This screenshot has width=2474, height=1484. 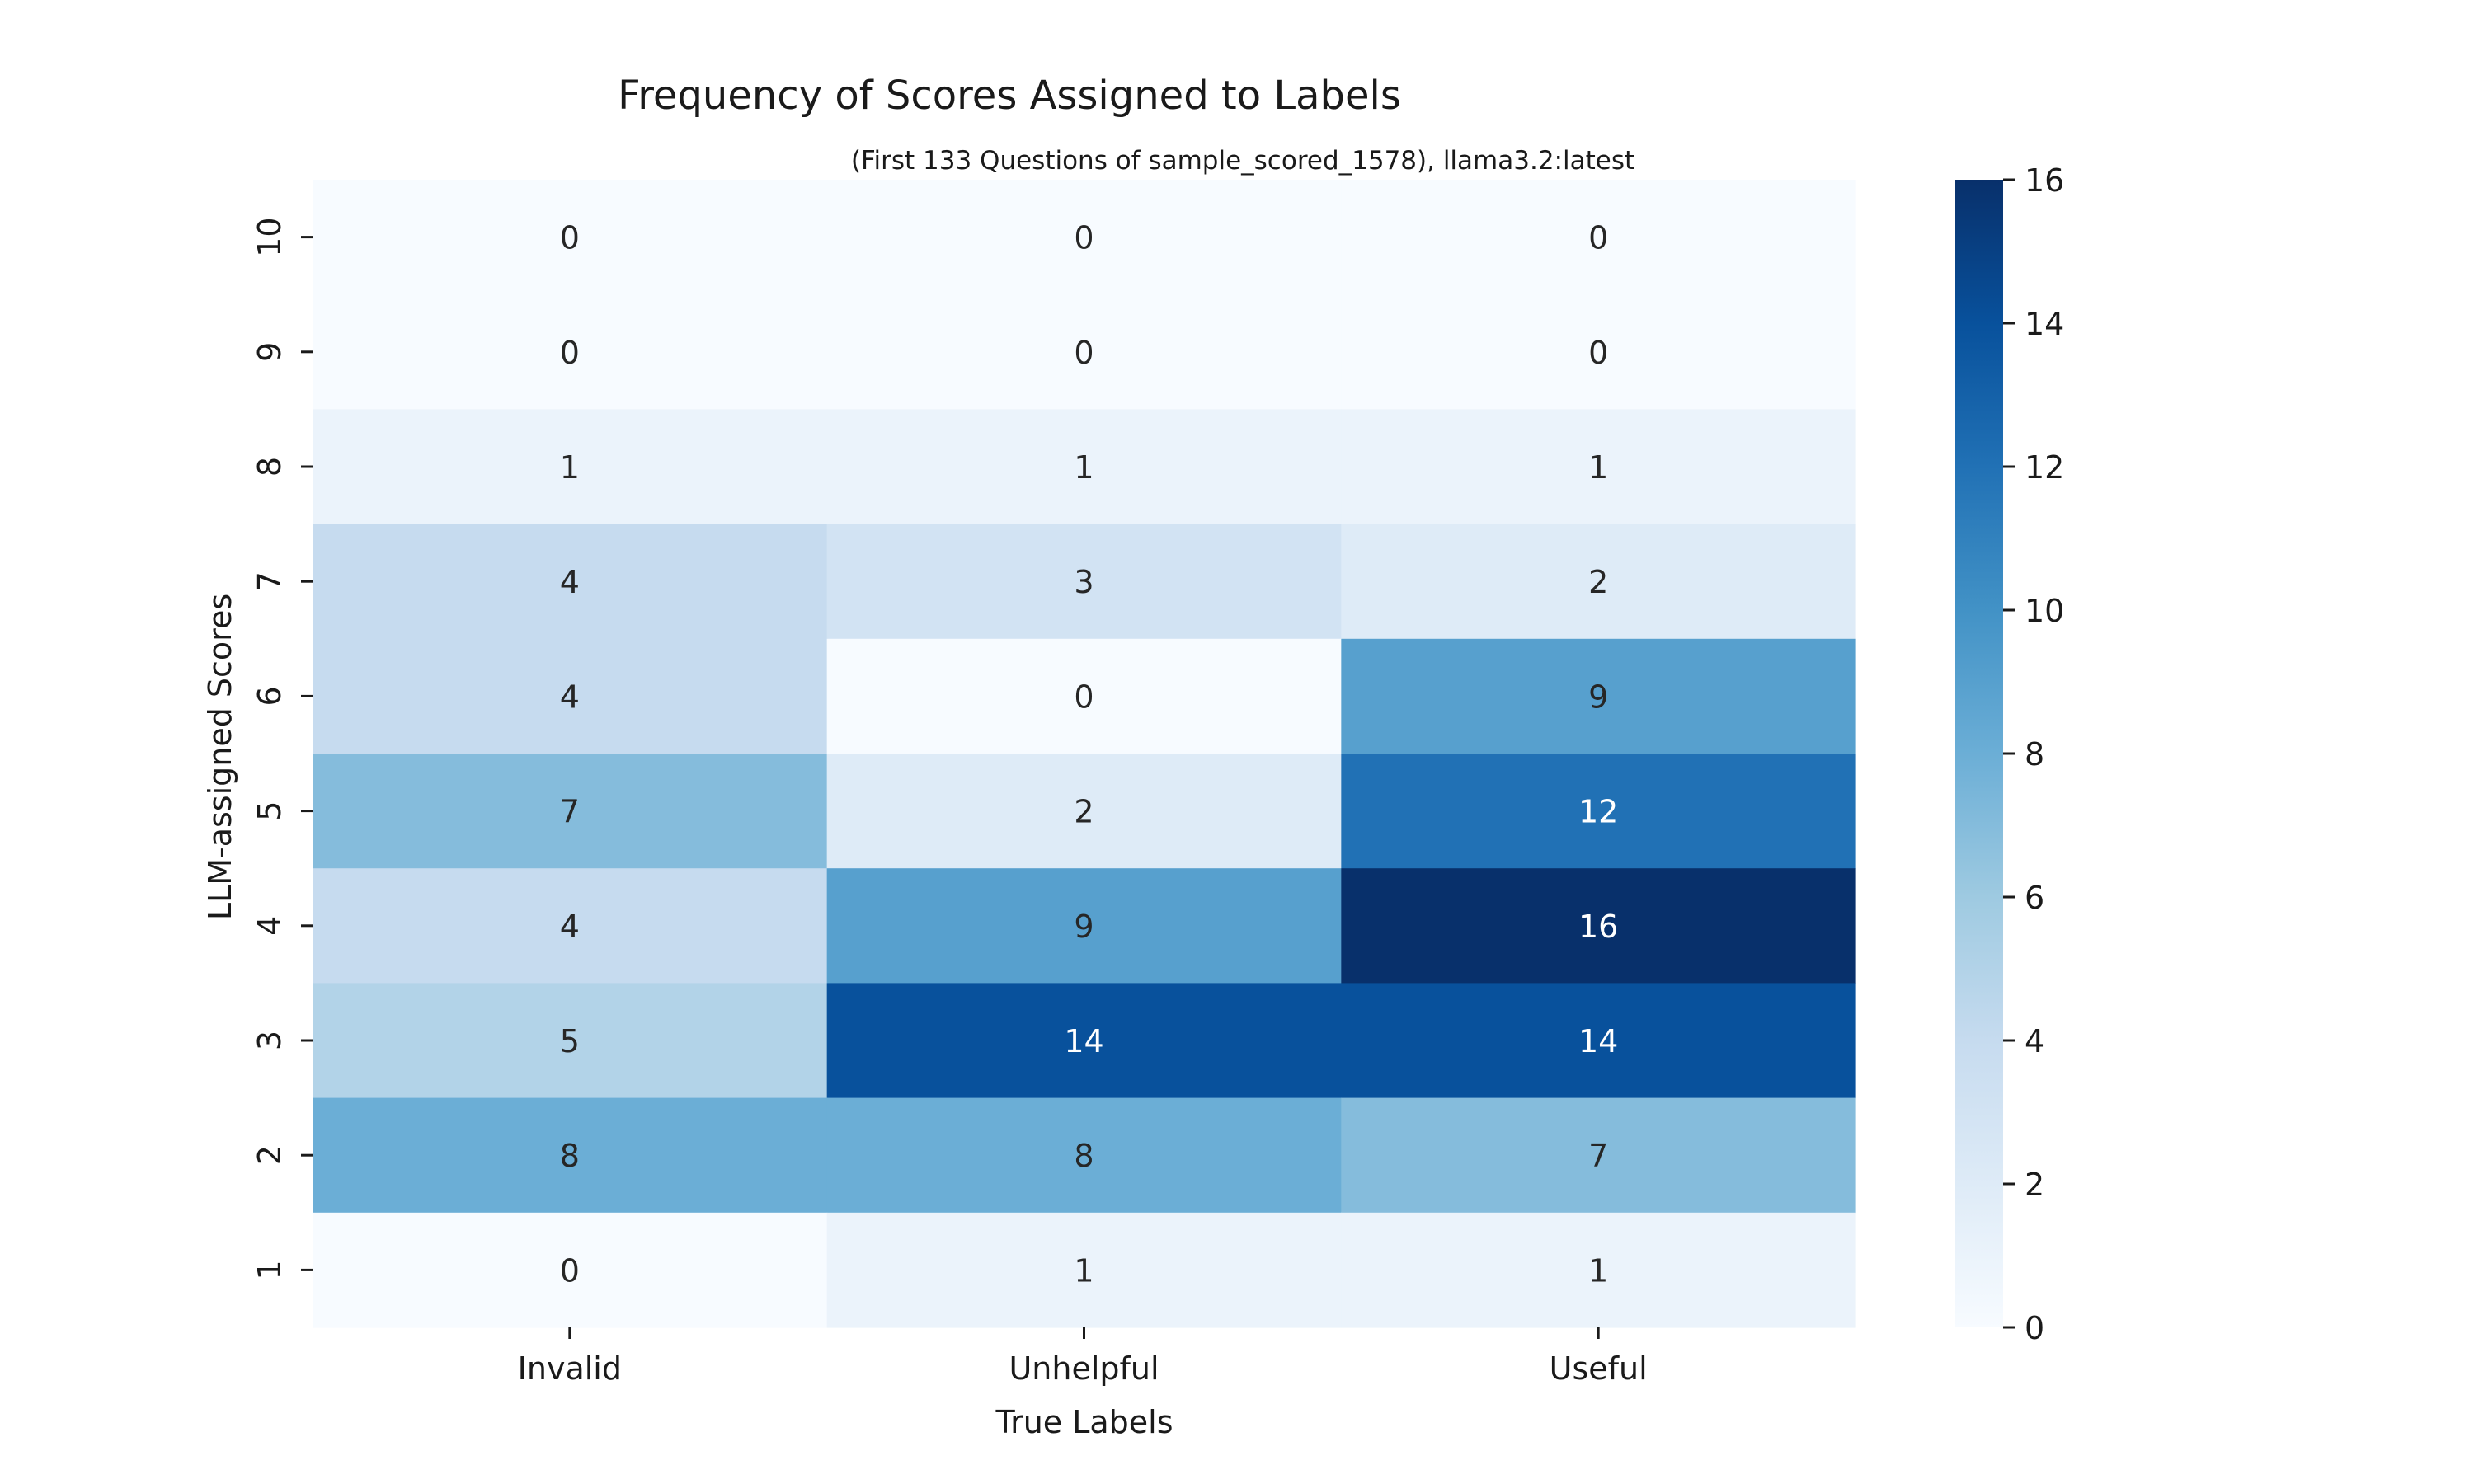 I want to click on colorbar-tick-label: 6, so click(x=2034, y=898).